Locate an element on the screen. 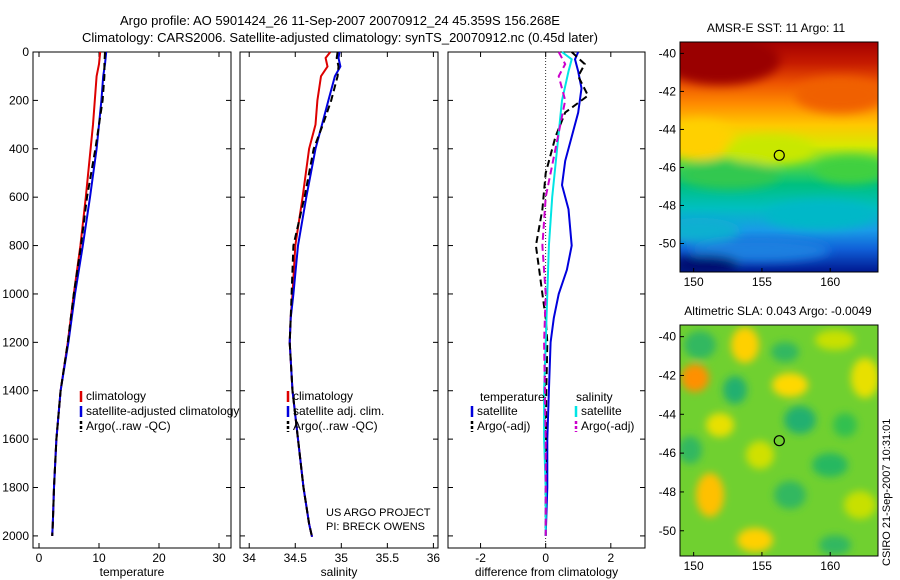 The height and width of the screenshot is (580, 900). project-label: US ARGO PROJECT is located at coordinates (378, 513).